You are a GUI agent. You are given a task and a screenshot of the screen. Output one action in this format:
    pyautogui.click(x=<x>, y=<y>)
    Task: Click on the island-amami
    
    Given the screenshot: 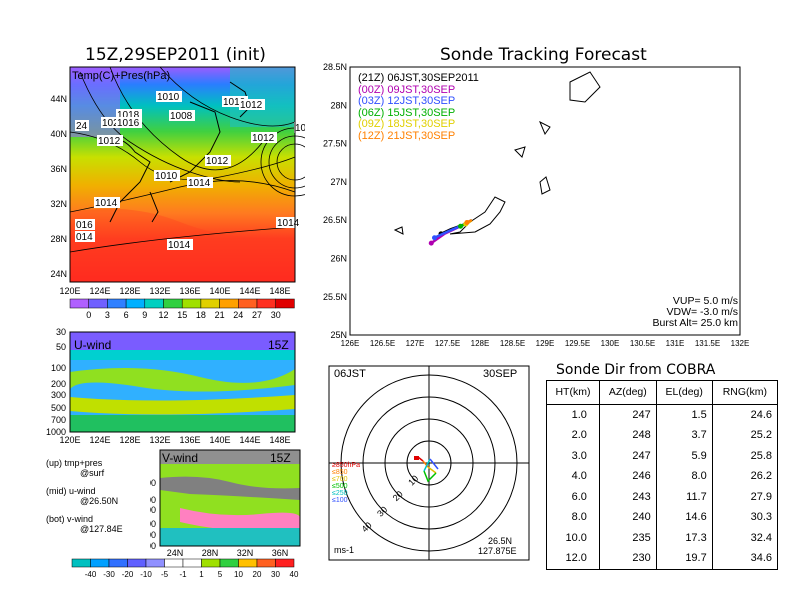 What is the action you would take?
    pyautogui.click(x=585, y=87)
    